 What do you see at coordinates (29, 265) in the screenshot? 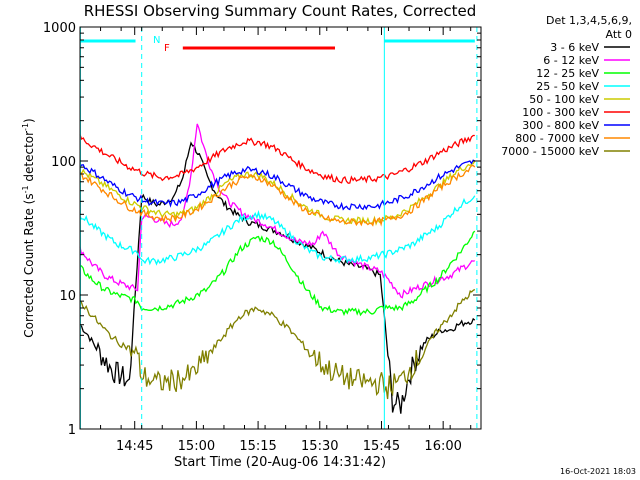
I see `y-axis-label-main: Corrected Count Rate (s` at bounding box center [29, 265].